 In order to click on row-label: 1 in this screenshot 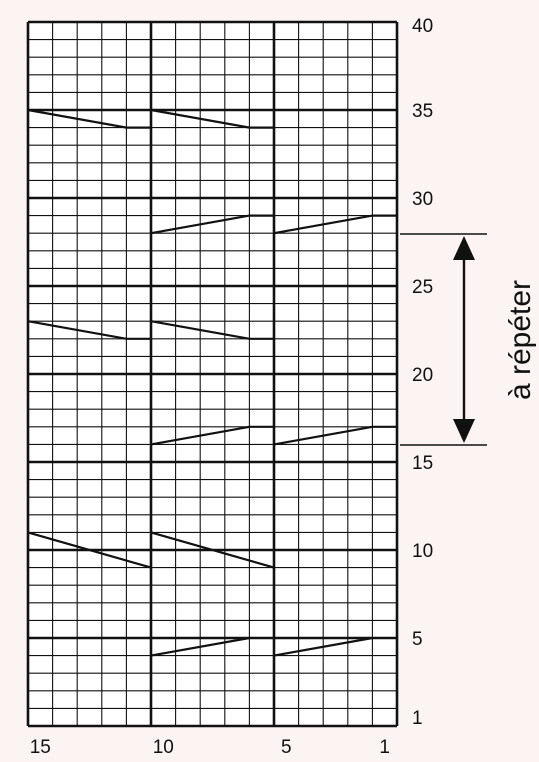, I will do `click(417, 718)`.